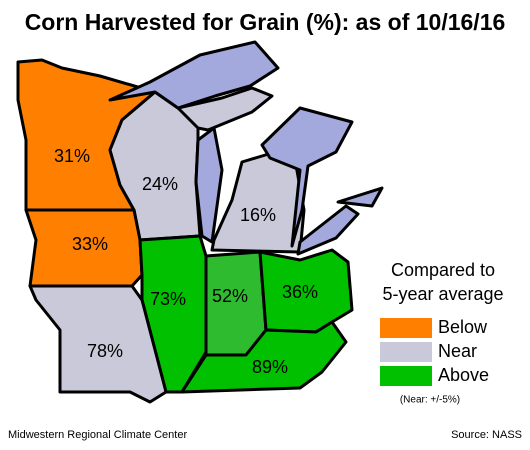 This screenshot has width=530, height=450. I want to click on footer-left: Midwestern Regional Climate Center, so click(97, 435).